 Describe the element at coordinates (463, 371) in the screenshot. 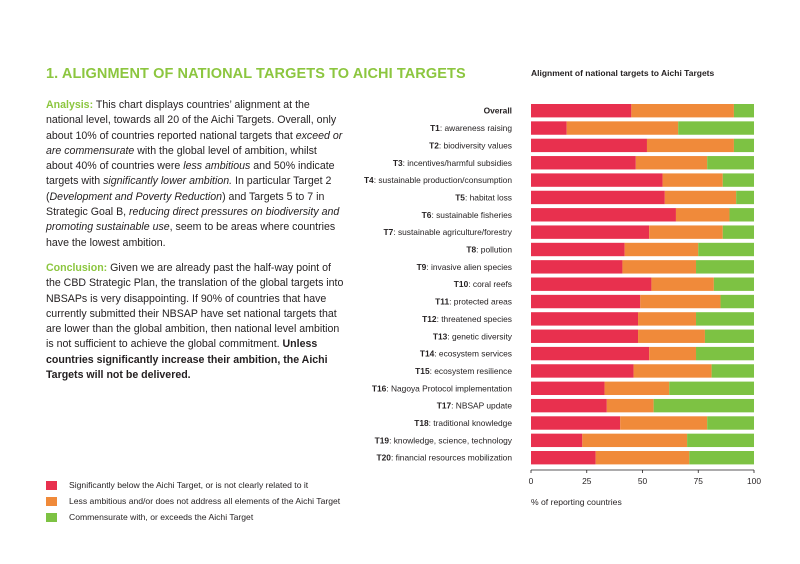

I see `category-label: T15: ecosystem resilience` at that location.